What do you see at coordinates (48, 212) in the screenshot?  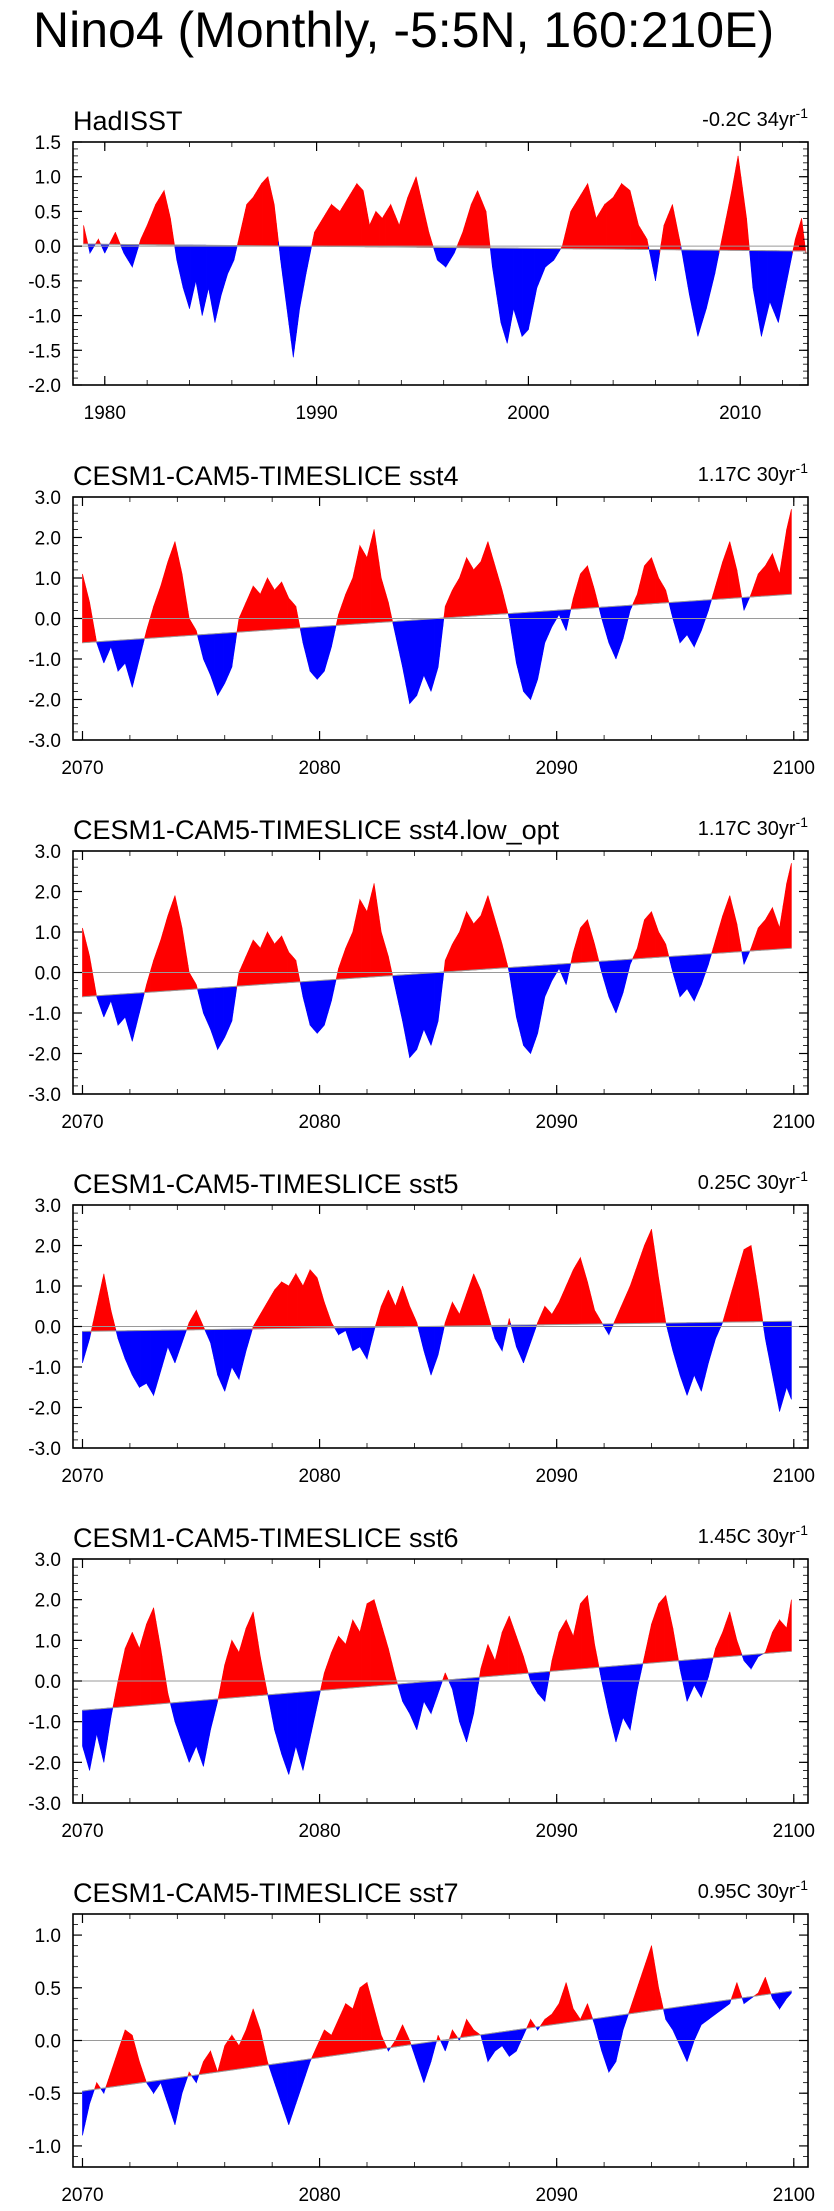 I see `y-tick-label: 0.5` at bounding box center [48, 212].